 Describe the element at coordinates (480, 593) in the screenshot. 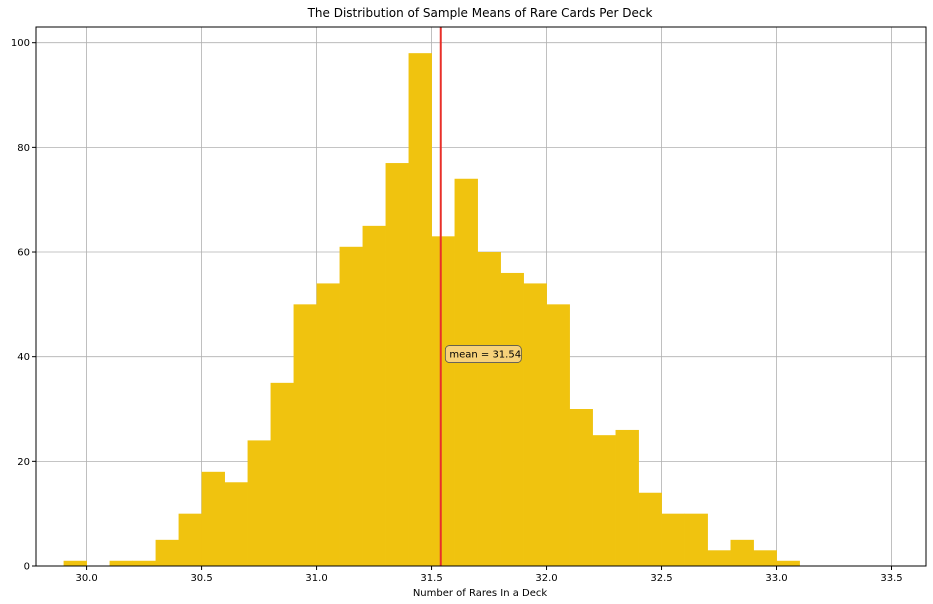

I see `x-axis-label: Number of Rares In a Deck` at that location.